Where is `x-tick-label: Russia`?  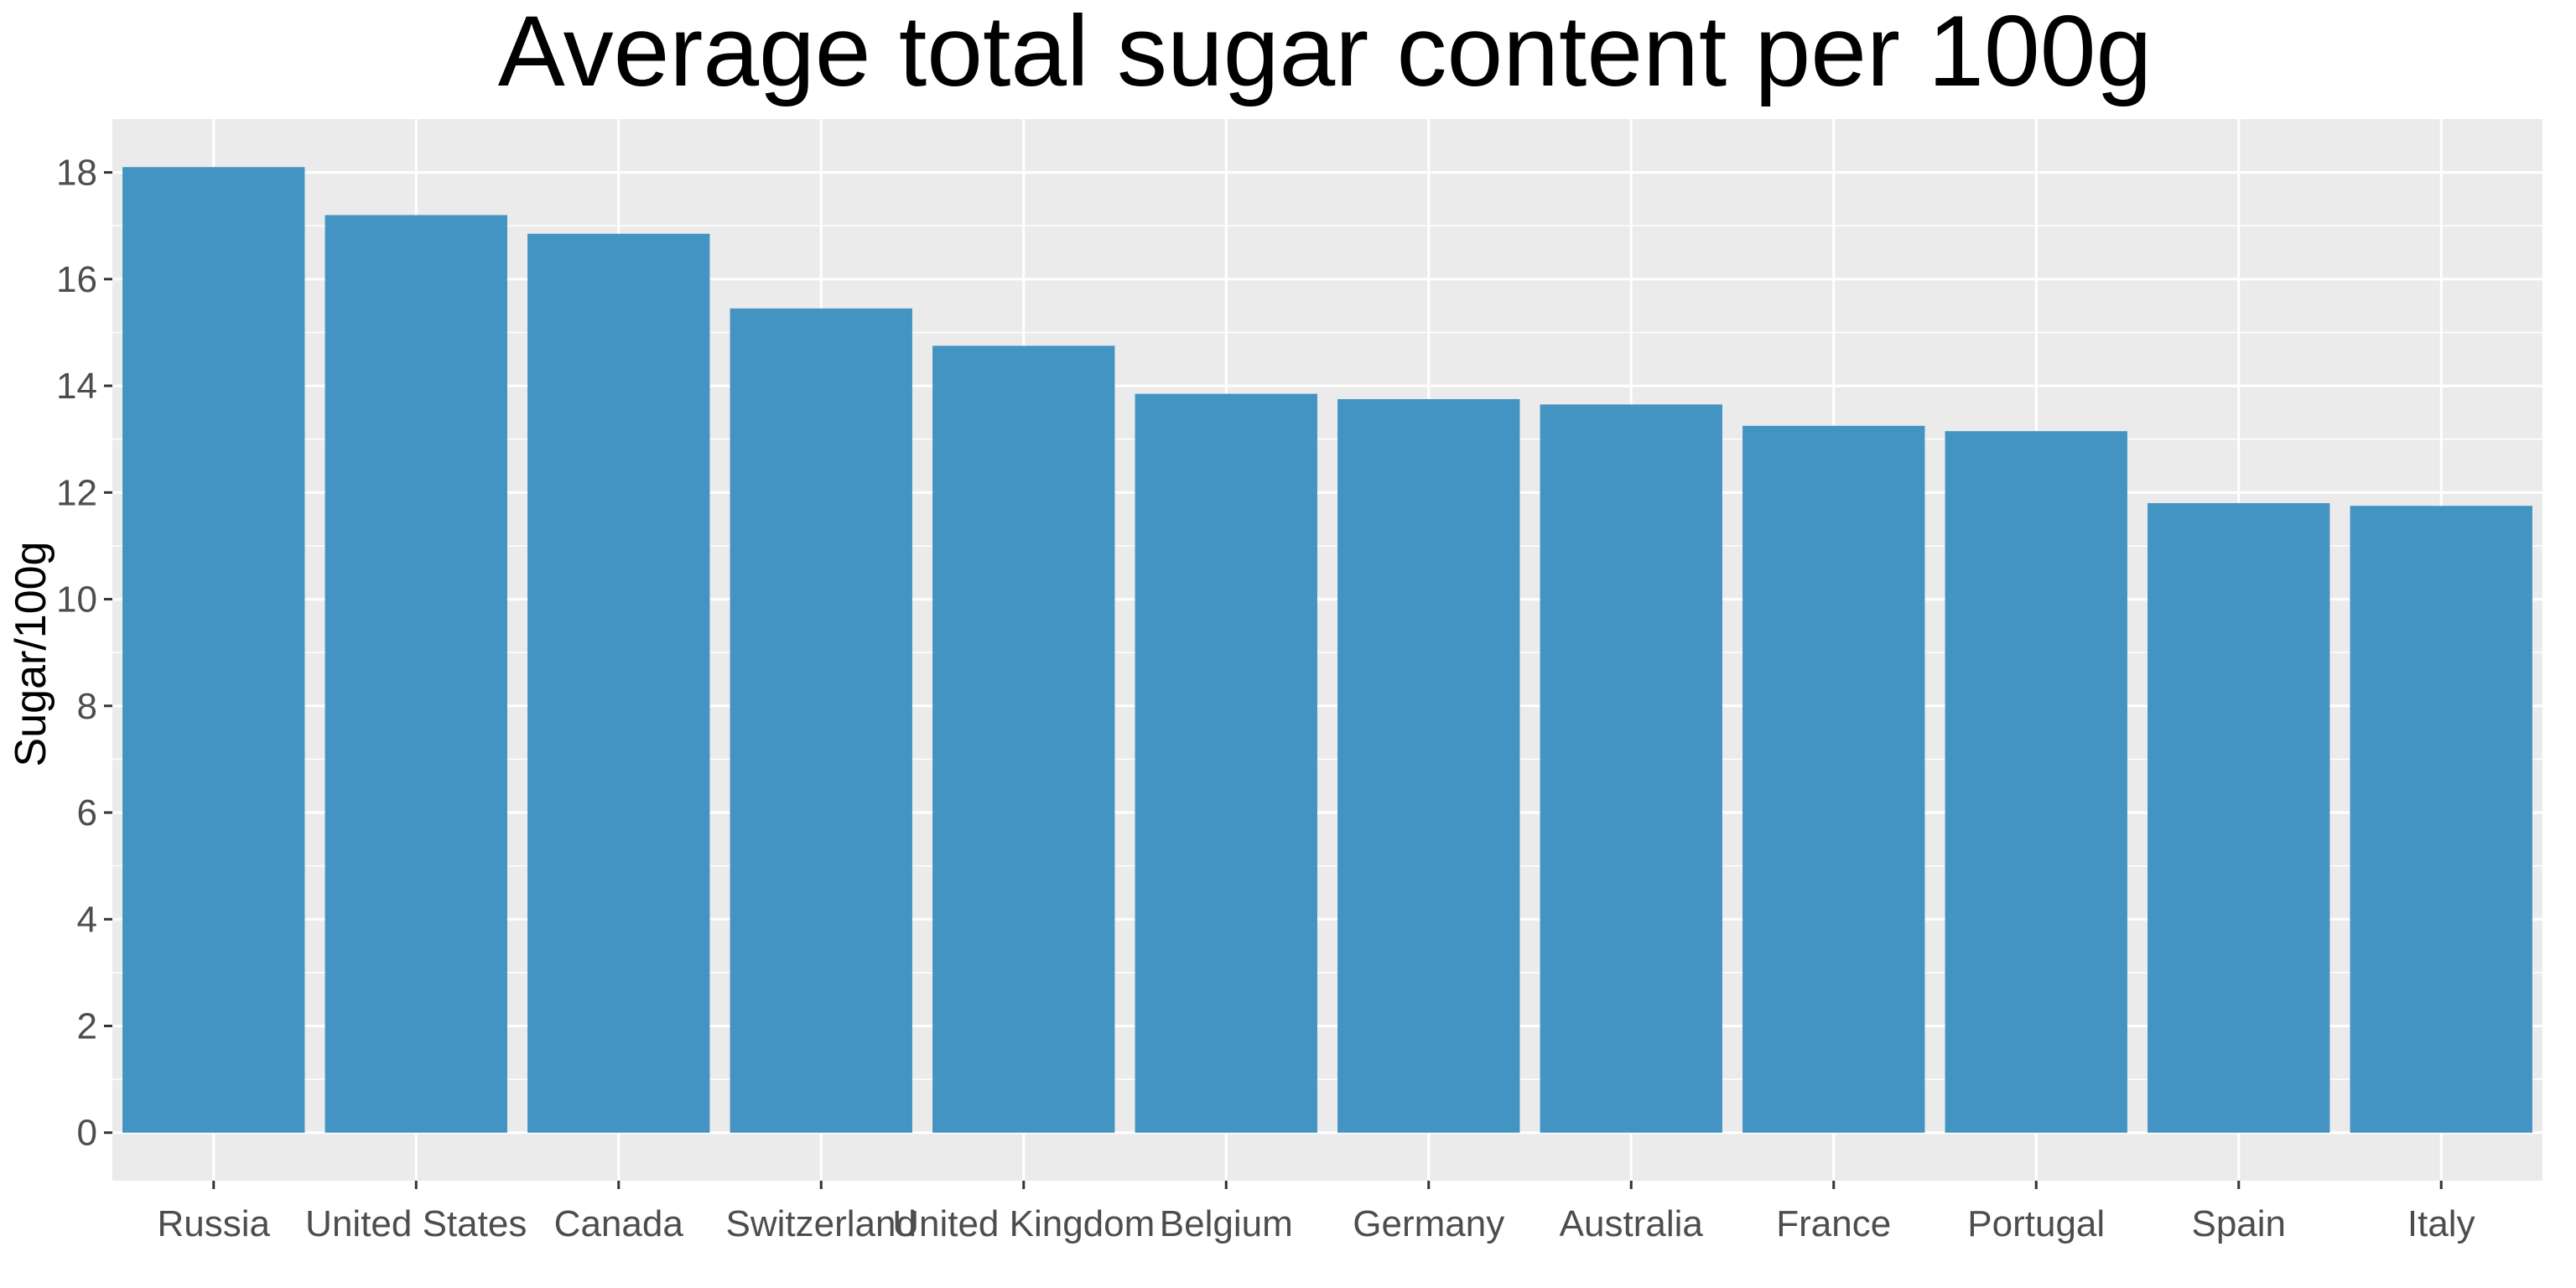
x-tick-label: Russia is located at coordinates (214, 1223).